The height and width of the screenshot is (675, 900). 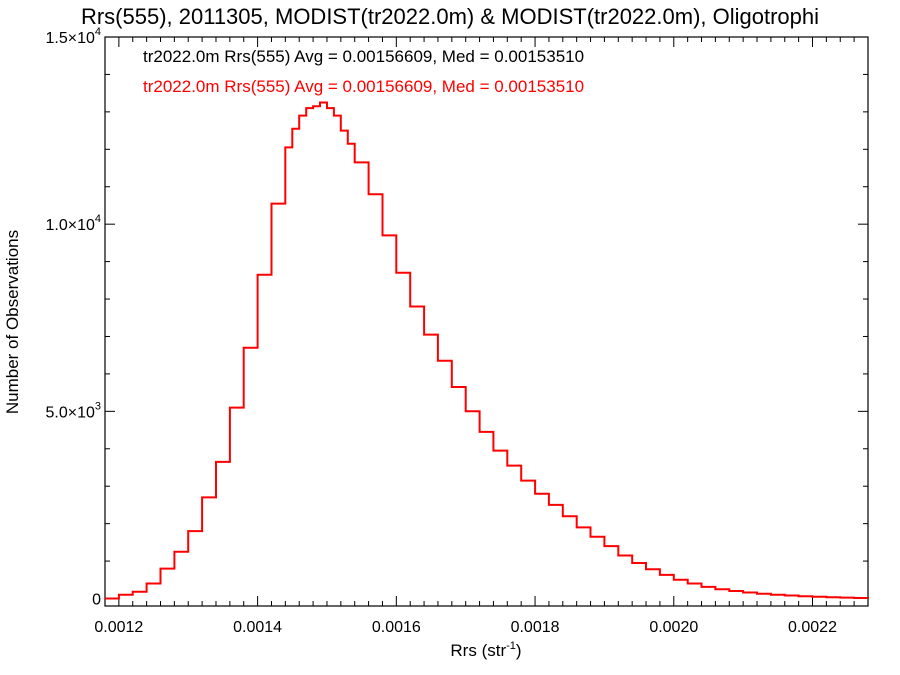 What do you see at coordinates (73, 36) in the screenshot?
I see `y-tick-label: 1.5×10⁴` at bounding box center [73, 36].